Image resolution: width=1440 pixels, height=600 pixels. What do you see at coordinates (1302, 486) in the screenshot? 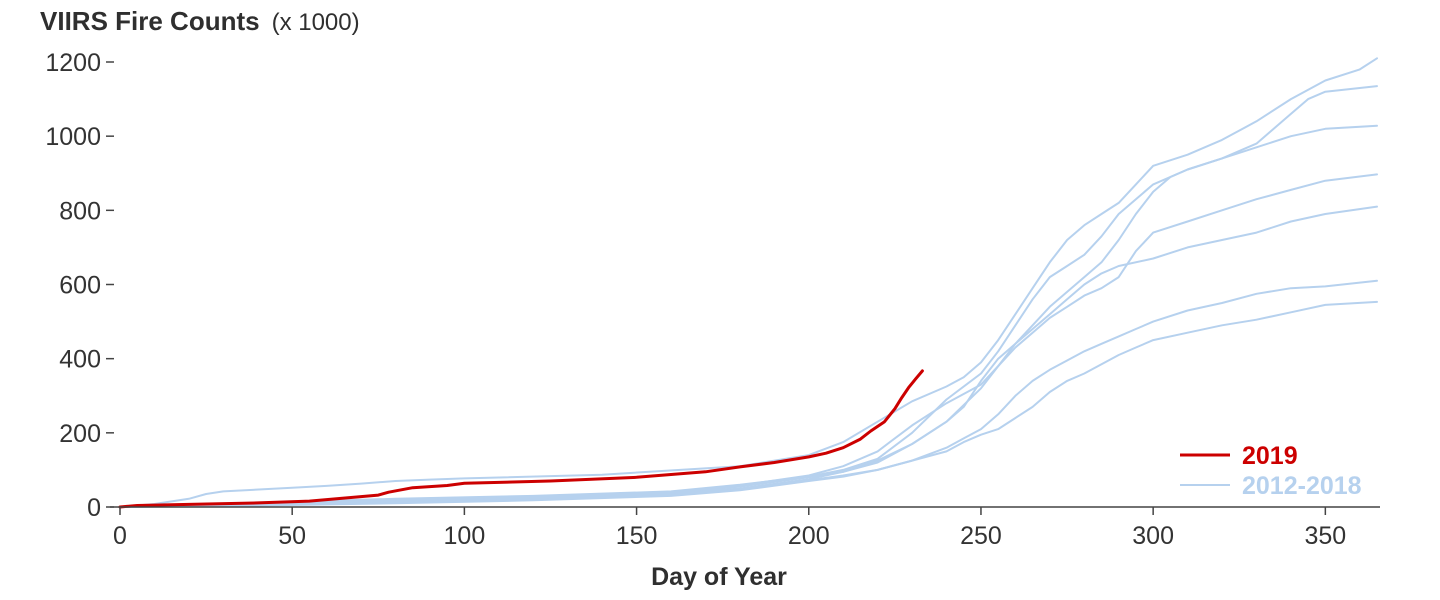
I see `legend-label-1: 2012-2018` at bounding box center [1302, 486].